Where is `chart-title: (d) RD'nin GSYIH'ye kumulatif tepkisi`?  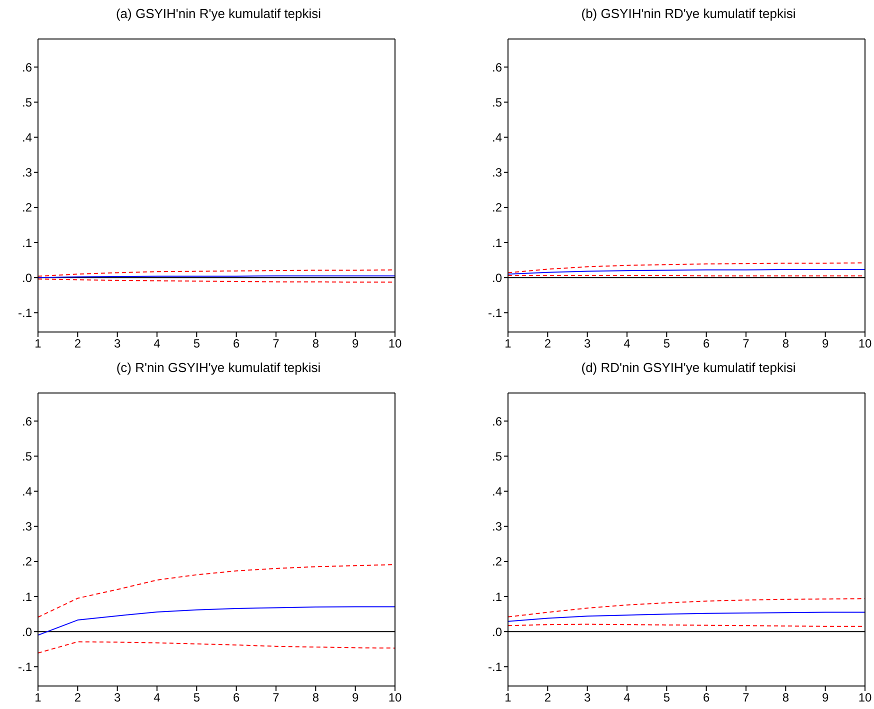
chart-title: (d) RD'nin GSYIH'ye kumulatif tepkisi is located at coordinates (688, 367).